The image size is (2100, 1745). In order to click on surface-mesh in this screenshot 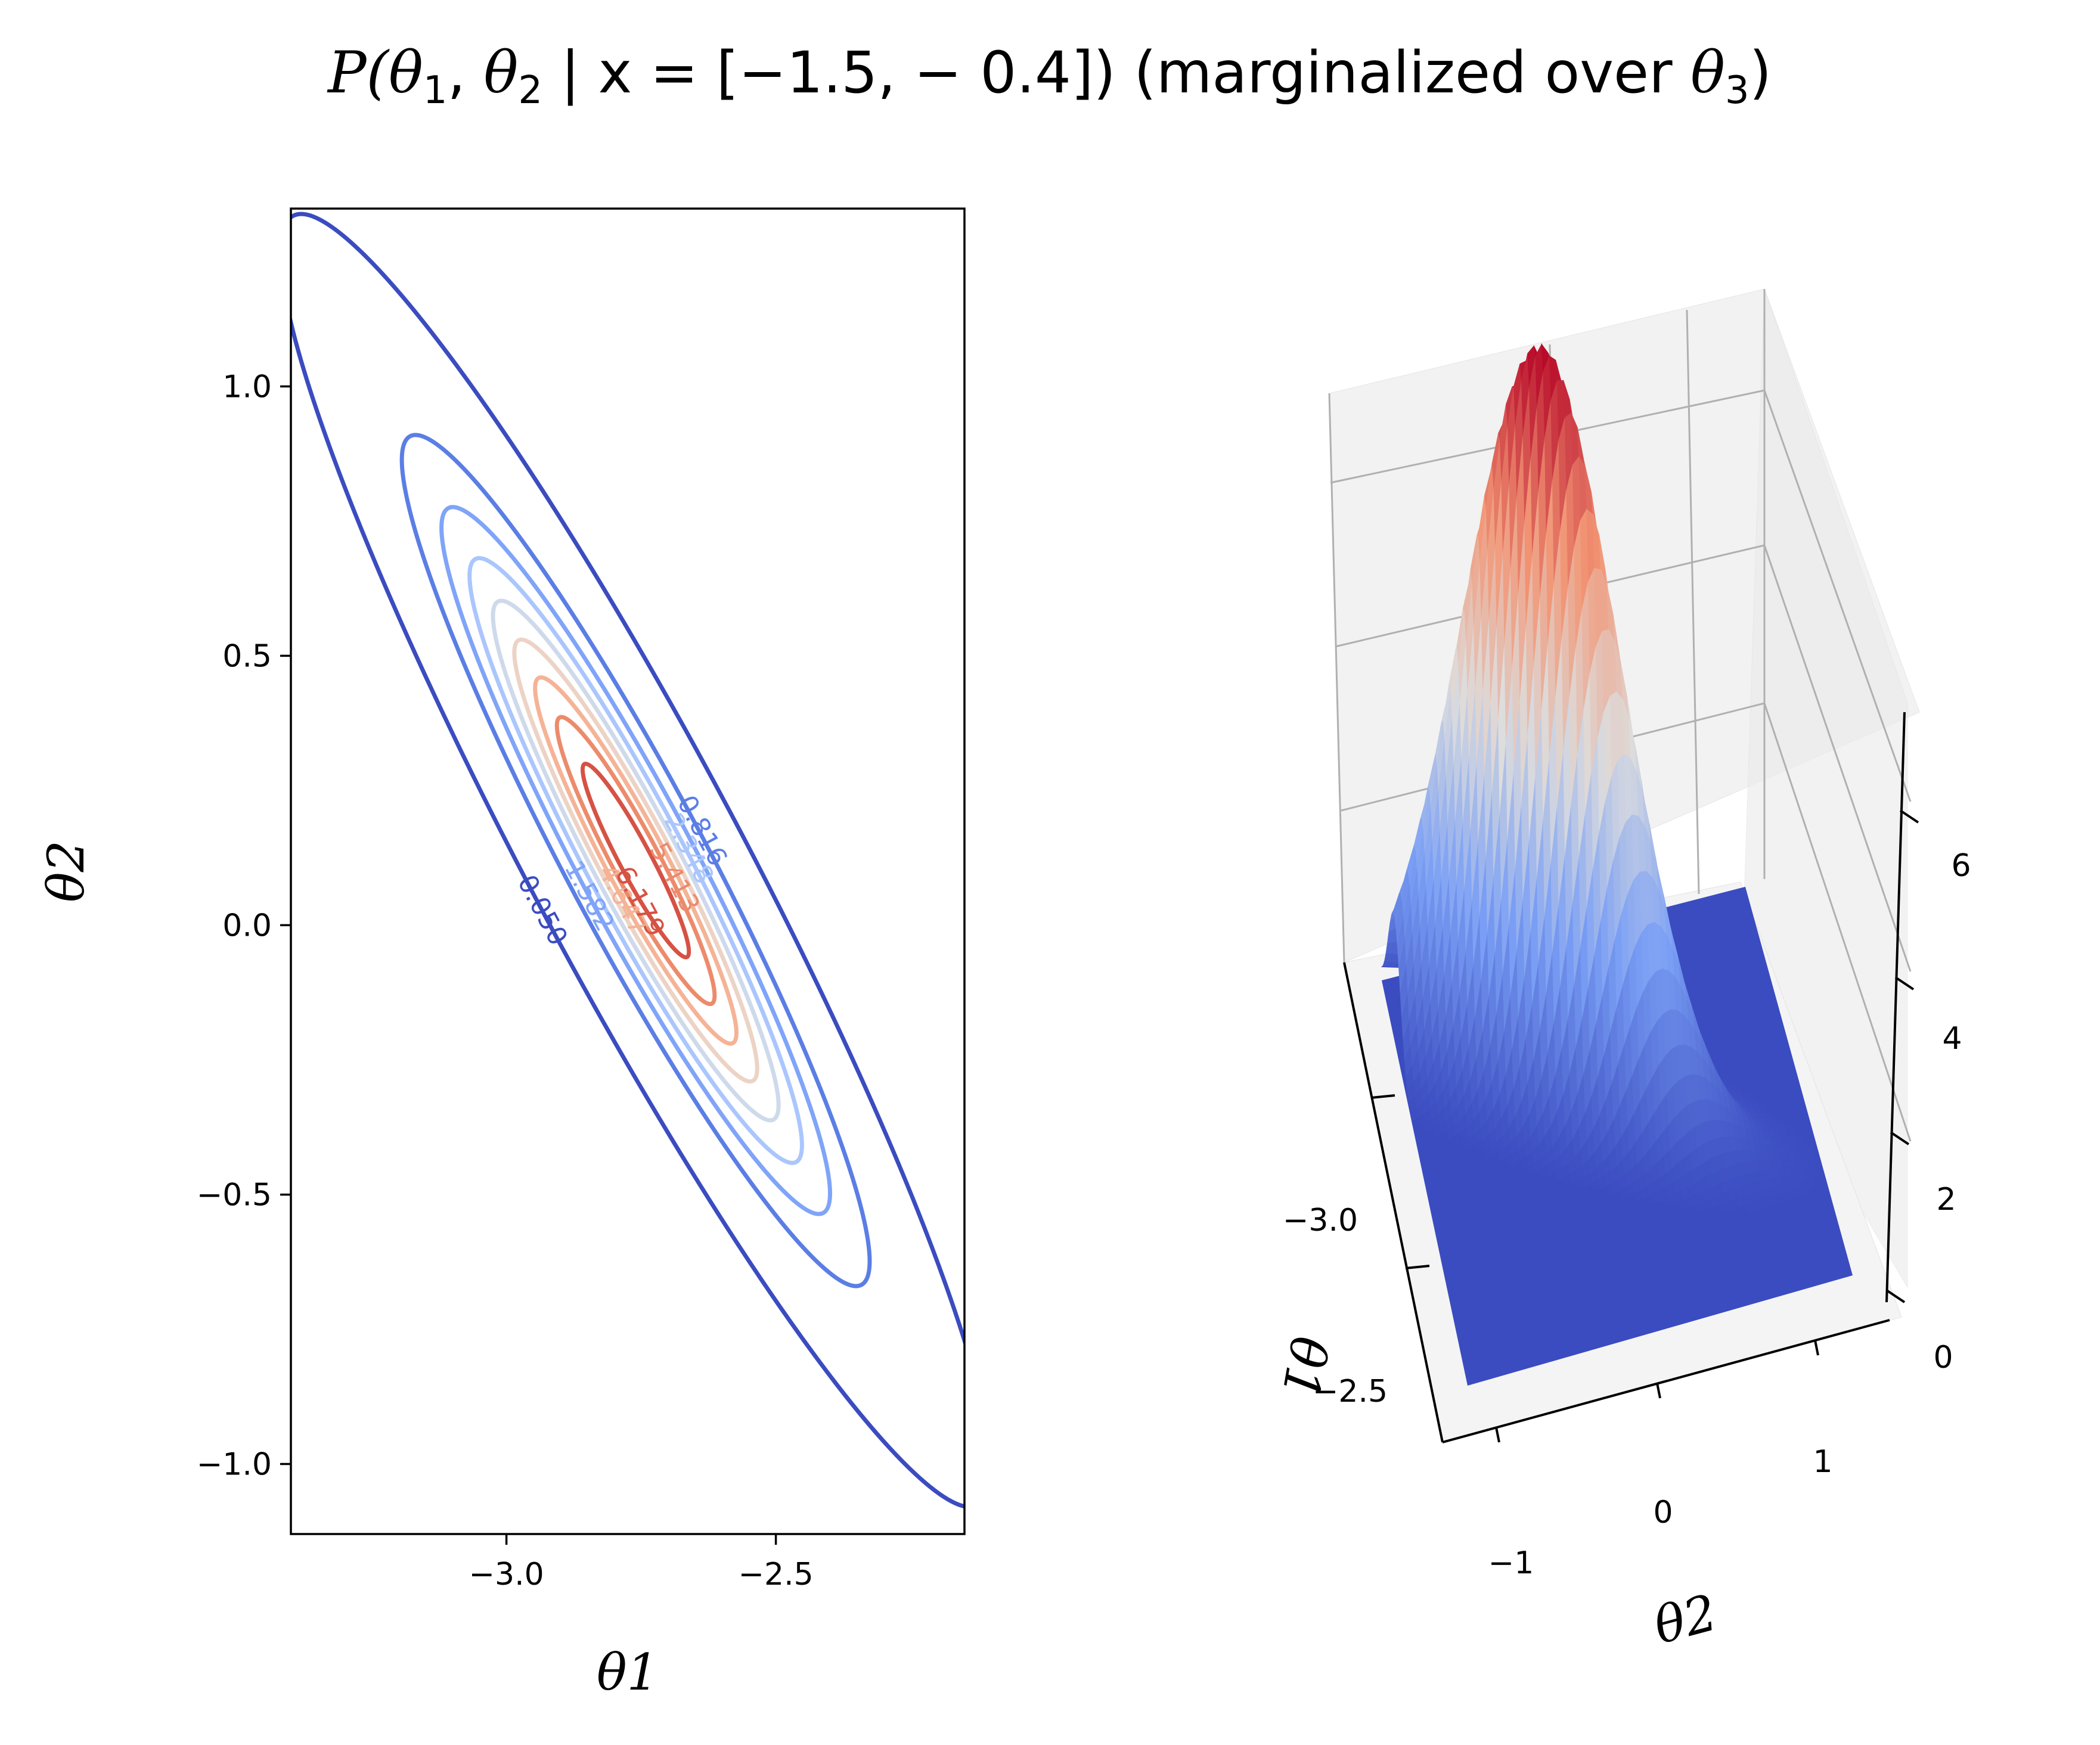, I will do `click(1600, 778)`.